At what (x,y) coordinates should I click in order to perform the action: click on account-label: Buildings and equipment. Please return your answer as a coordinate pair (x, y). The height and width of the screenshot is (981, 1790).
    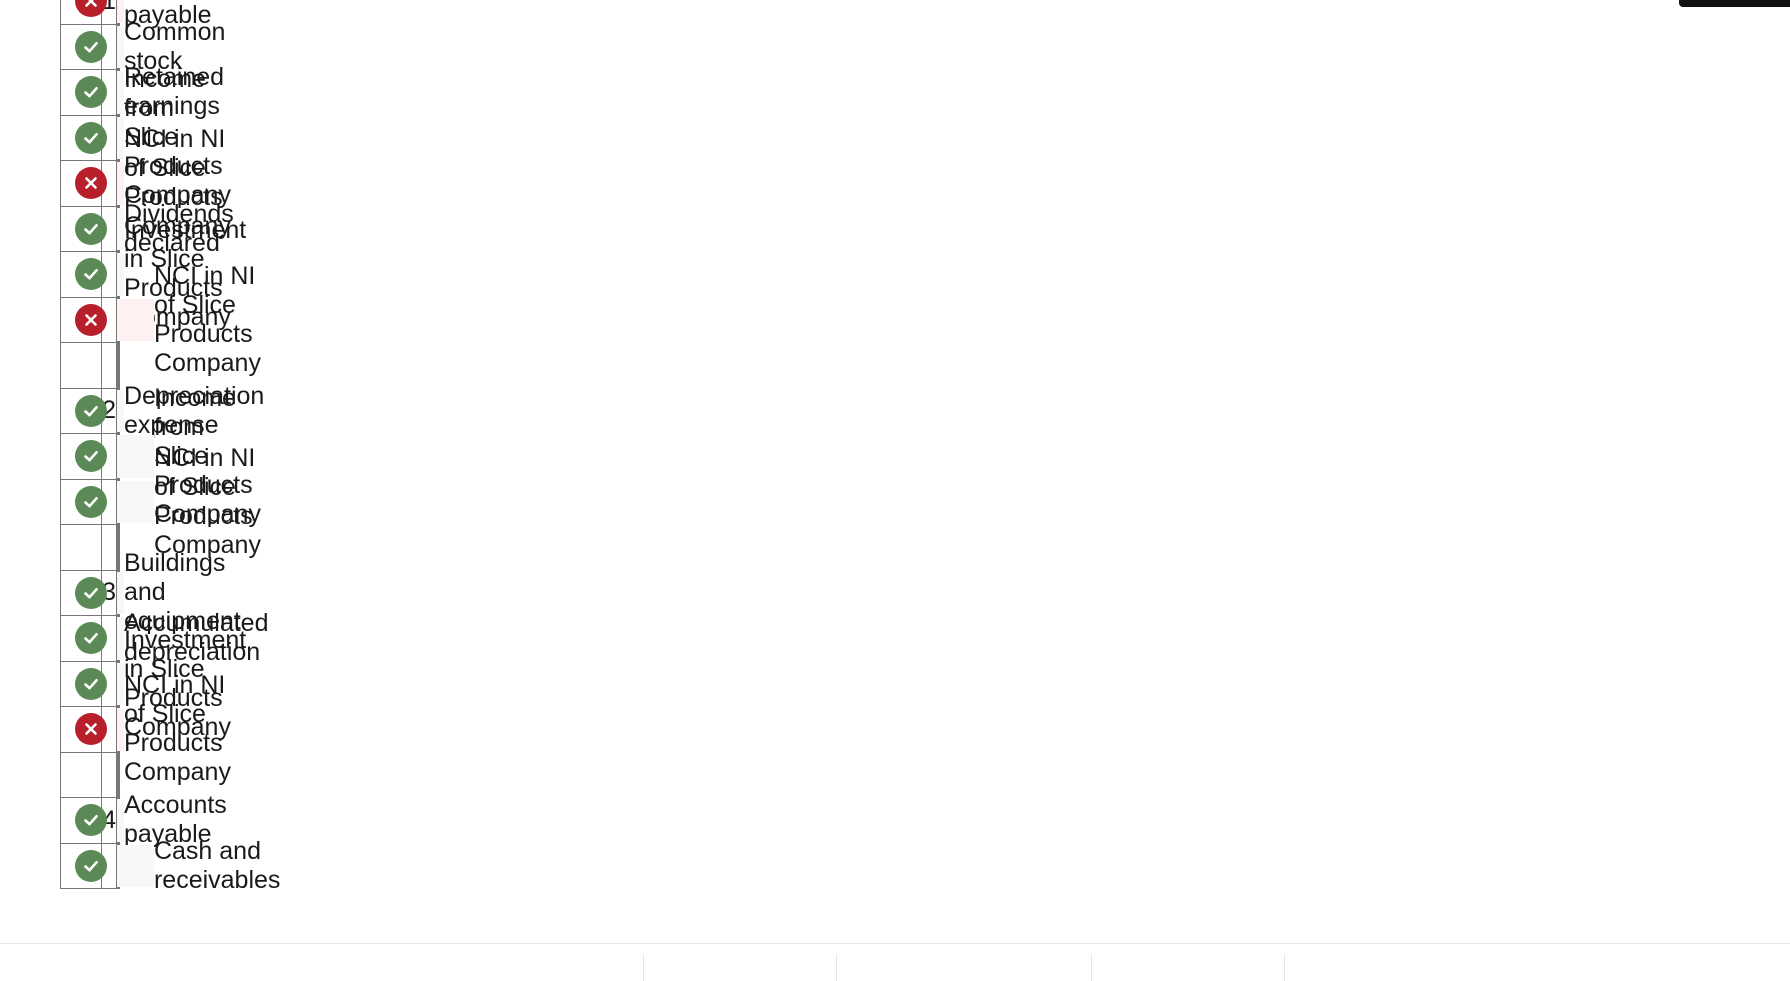
    Looking at the image, I should click on (182, 592).